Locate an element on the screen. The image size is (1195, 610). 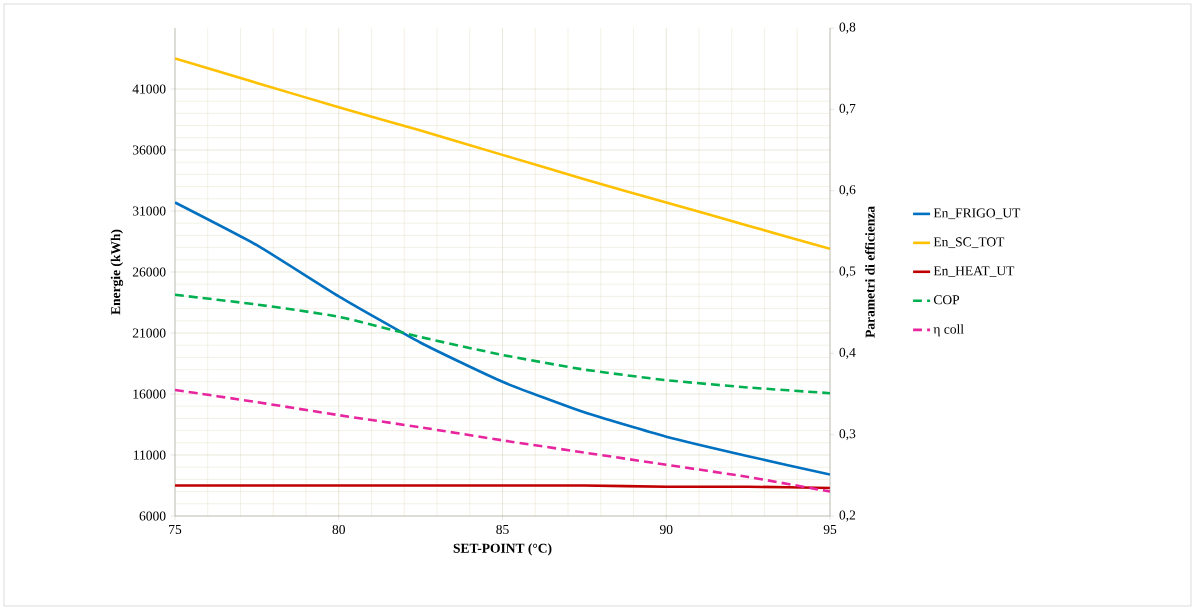
legend-label: En_SC_TOT is located at coordinates (969, 243).